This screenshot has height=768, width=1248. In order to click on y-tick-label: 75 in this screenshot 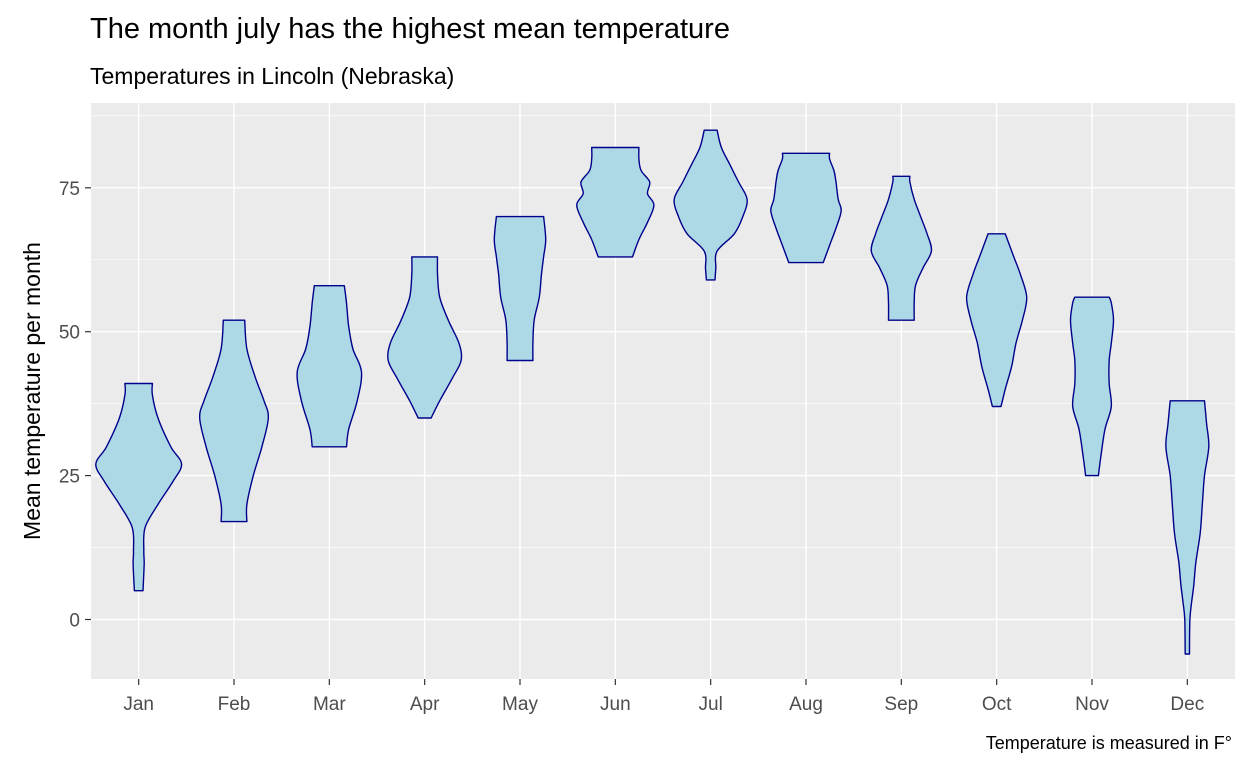, I will do `click(69, 189)`.